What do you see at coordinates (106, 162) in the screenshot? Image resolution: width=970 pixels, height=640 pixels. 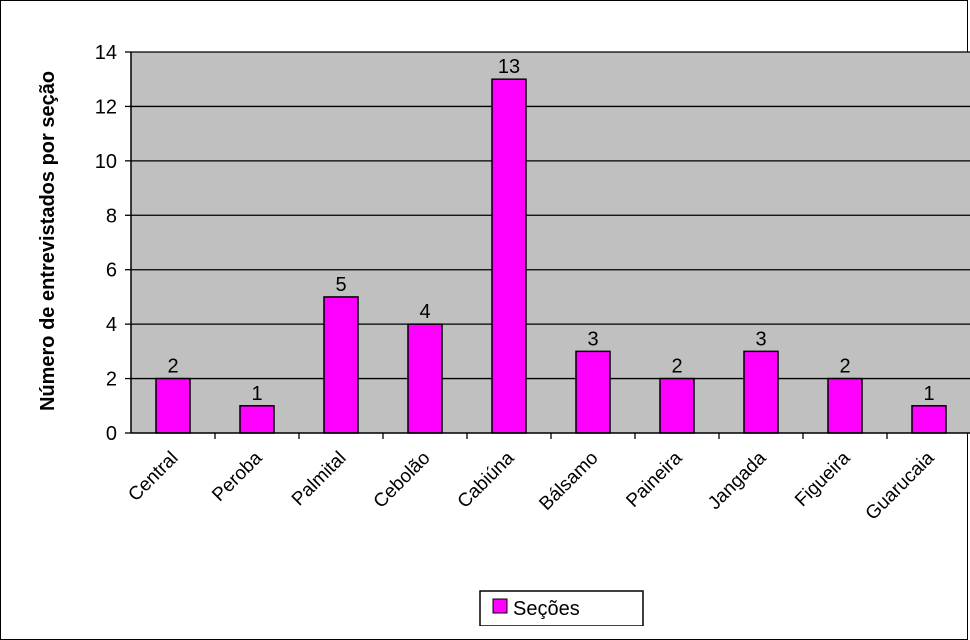 I see `y-tick-label: 10` at bounding box center [106, 162].